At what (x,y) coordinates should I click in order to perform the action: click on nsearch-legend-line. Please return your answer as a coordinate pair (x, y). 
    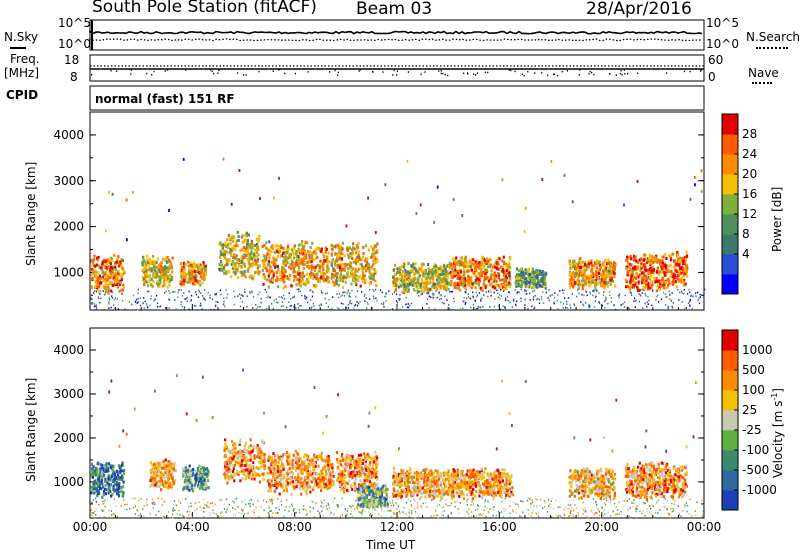
    Looking at the image, I should click on (772, 48).